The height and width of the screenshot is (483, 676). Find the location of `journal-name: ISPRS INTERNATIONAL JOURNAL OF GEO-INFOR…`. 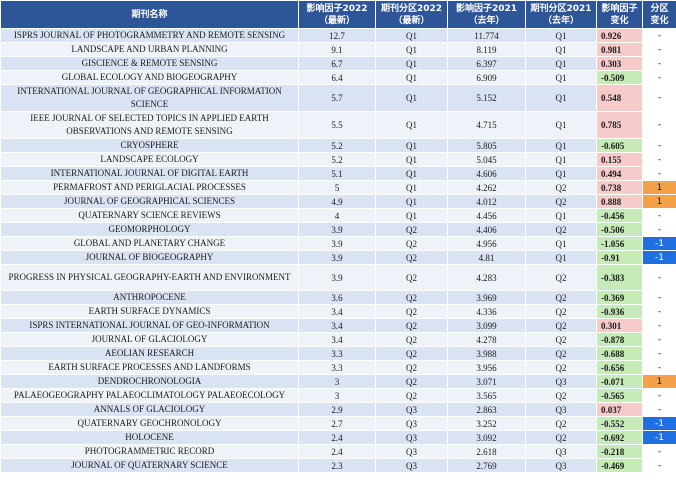

journal-name: ISPRS INTERNATIONAL JOURNAL OF GEO-INFOR… is located at coordinates (149, 325).